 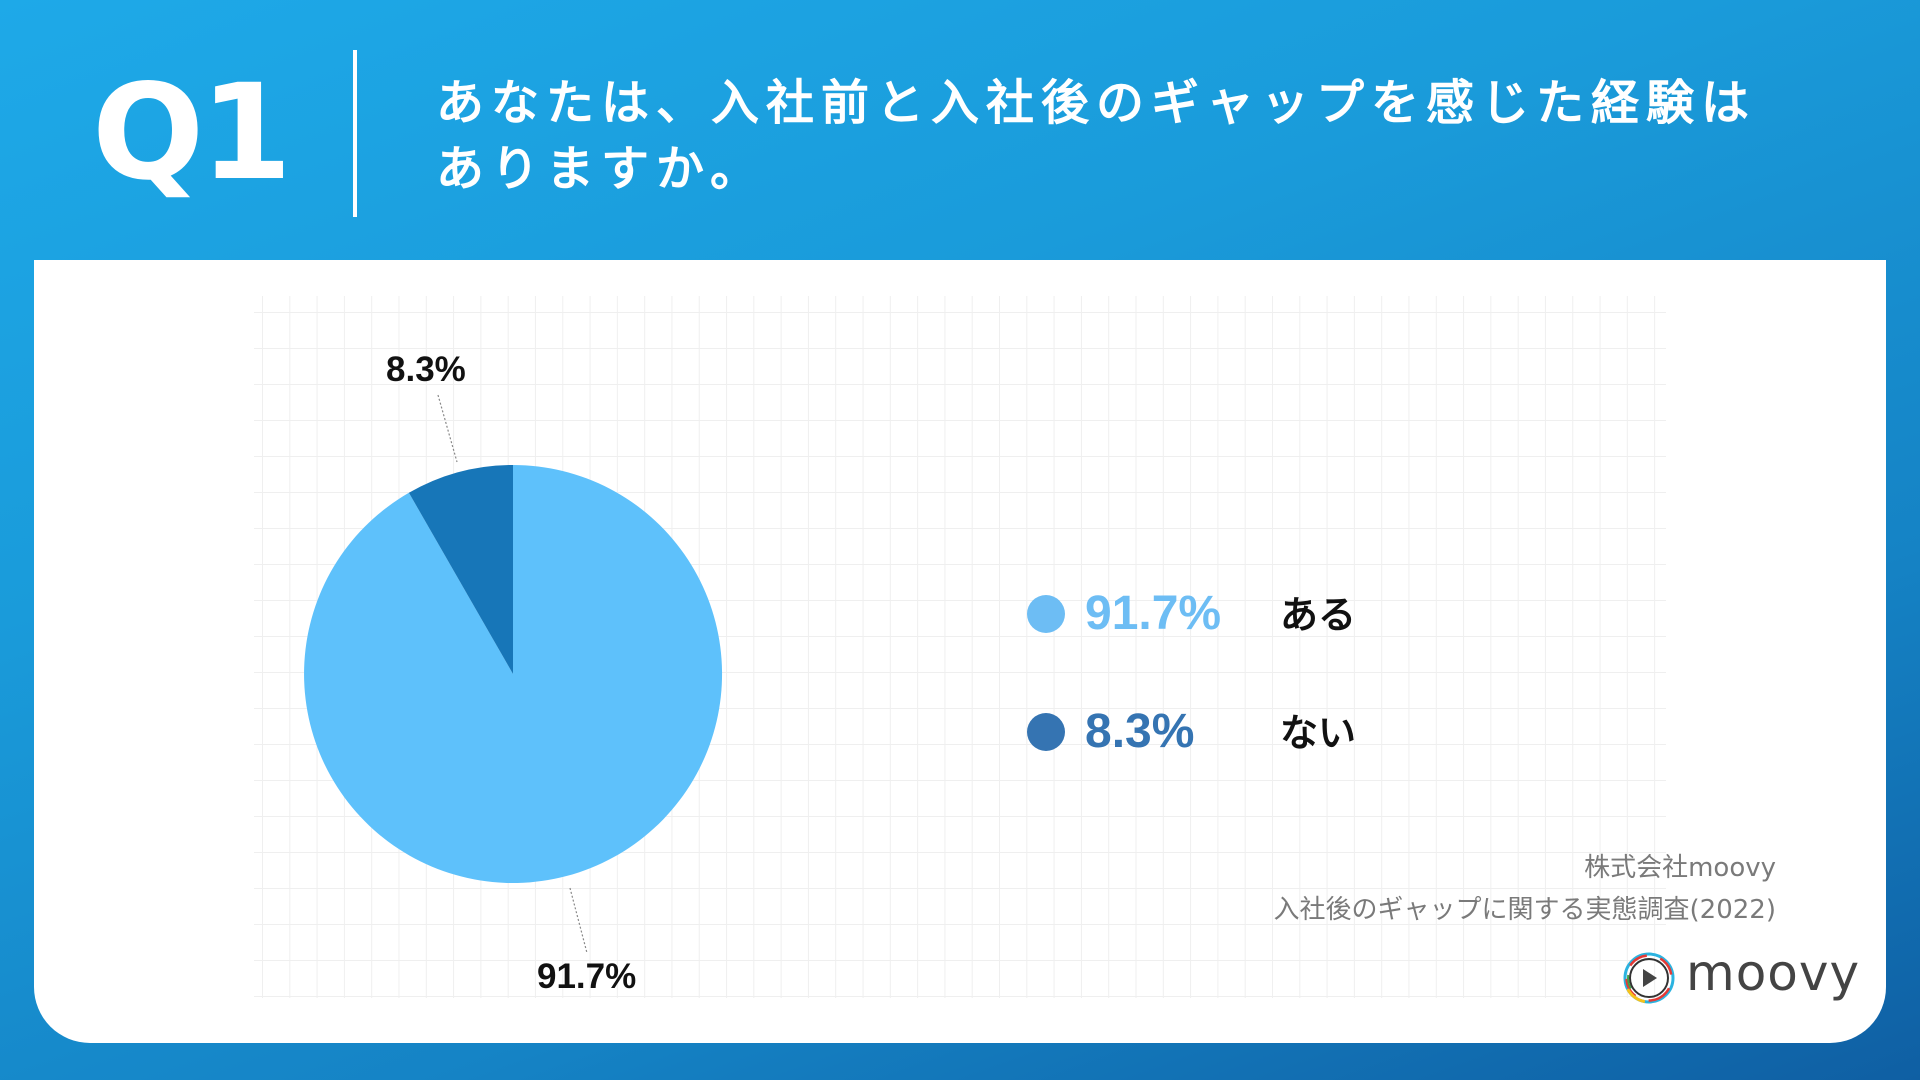 What do you see at coordinates (1046, 614) in the screenshot?
I see `legend-dot-yes` at bounding box center [1046, 614].